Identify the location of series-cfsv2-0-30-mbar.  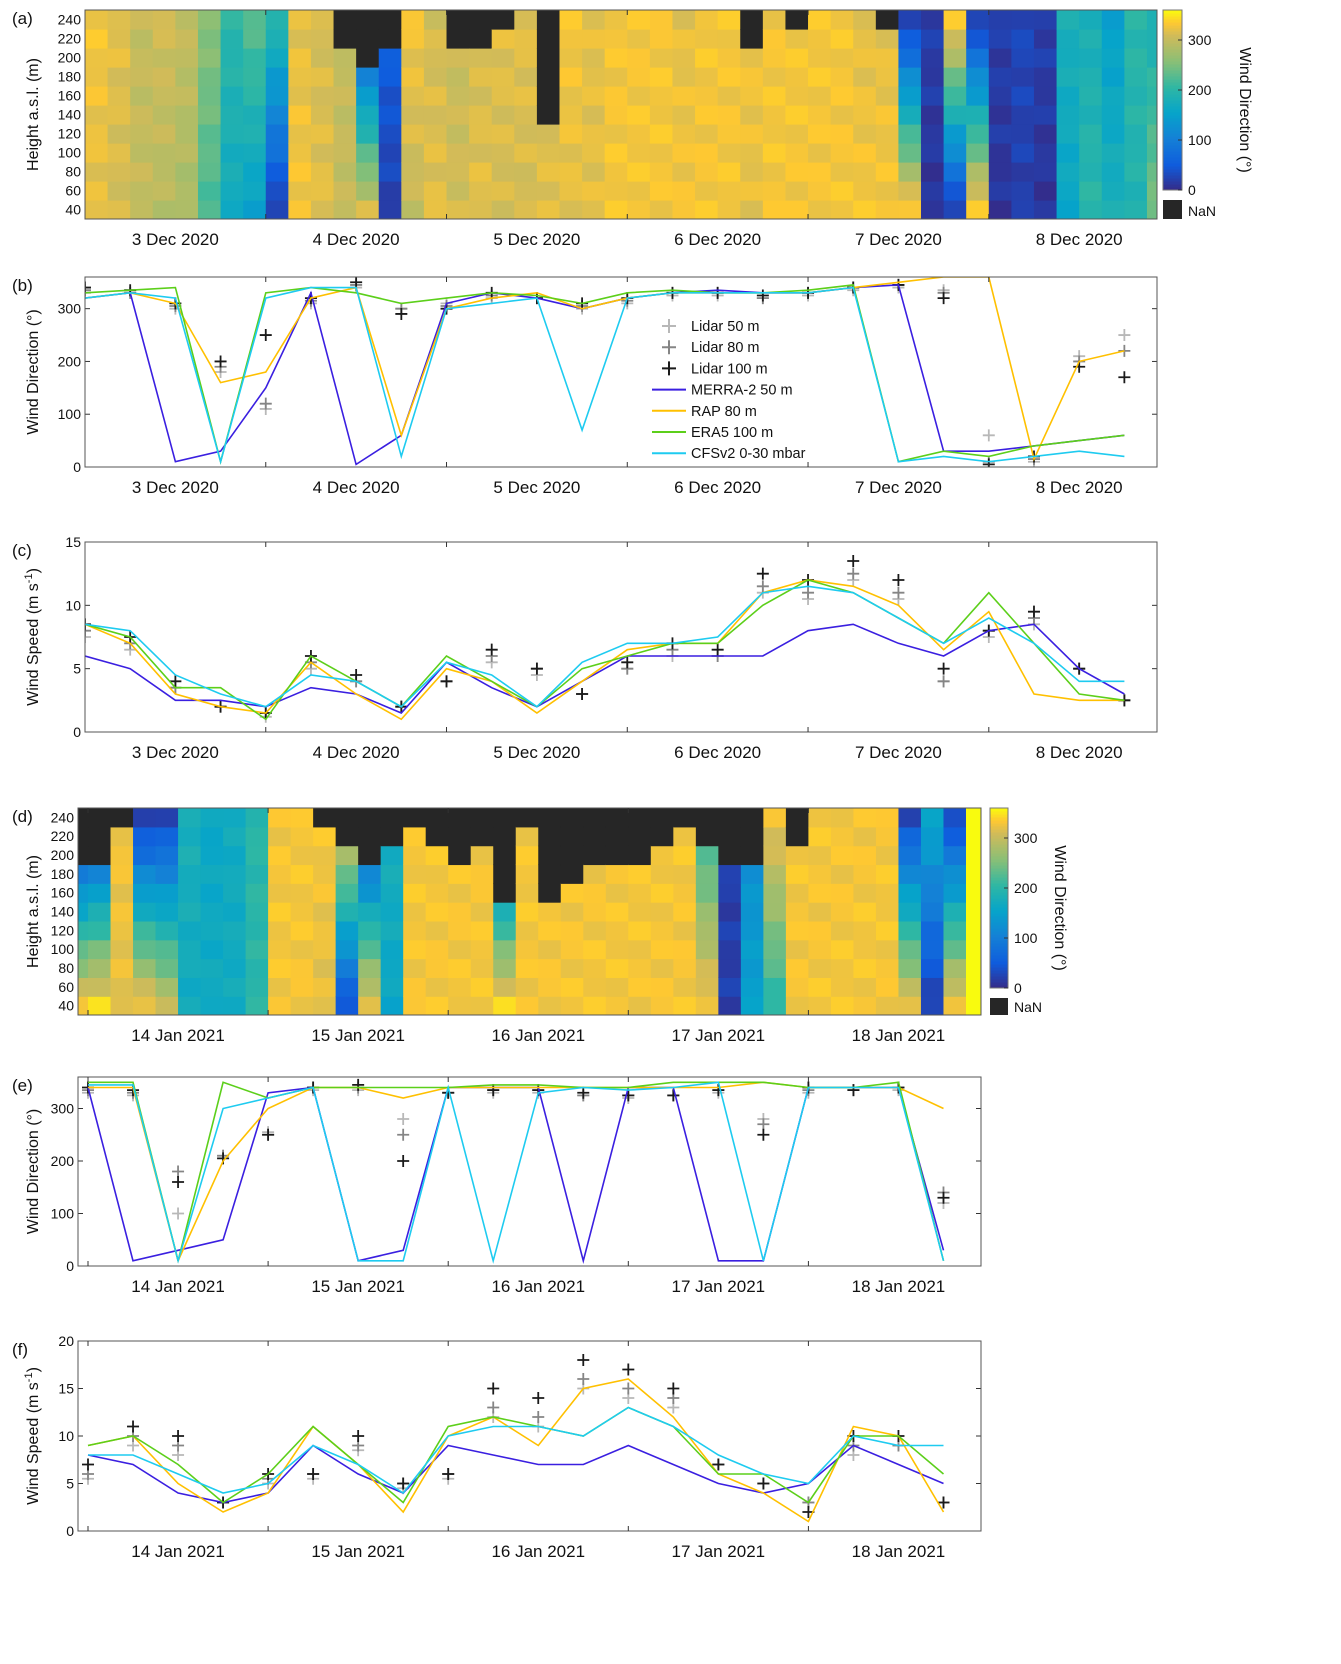
(605, 646).